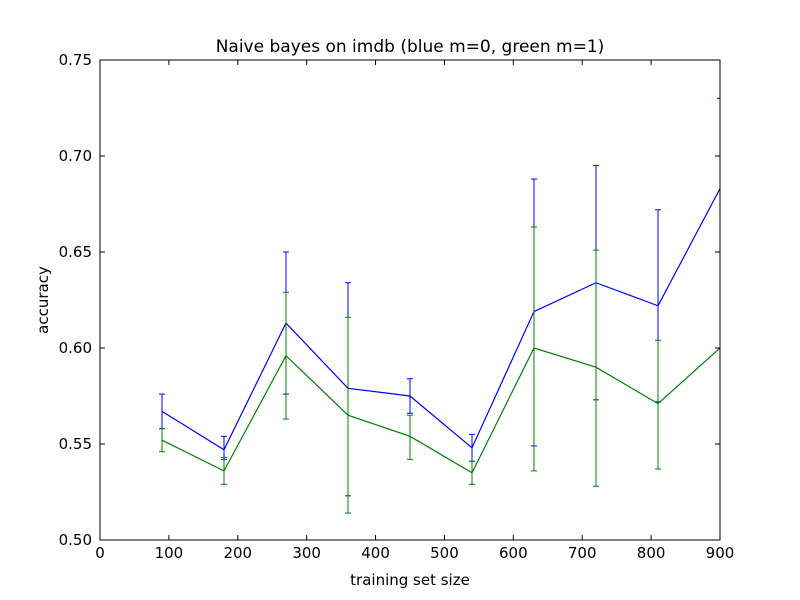 This screenshot has width=800, height=600. Describe the element at coordinates (75, 540) in the screenshot. I see `y-tick-label: 0.50` at that location.